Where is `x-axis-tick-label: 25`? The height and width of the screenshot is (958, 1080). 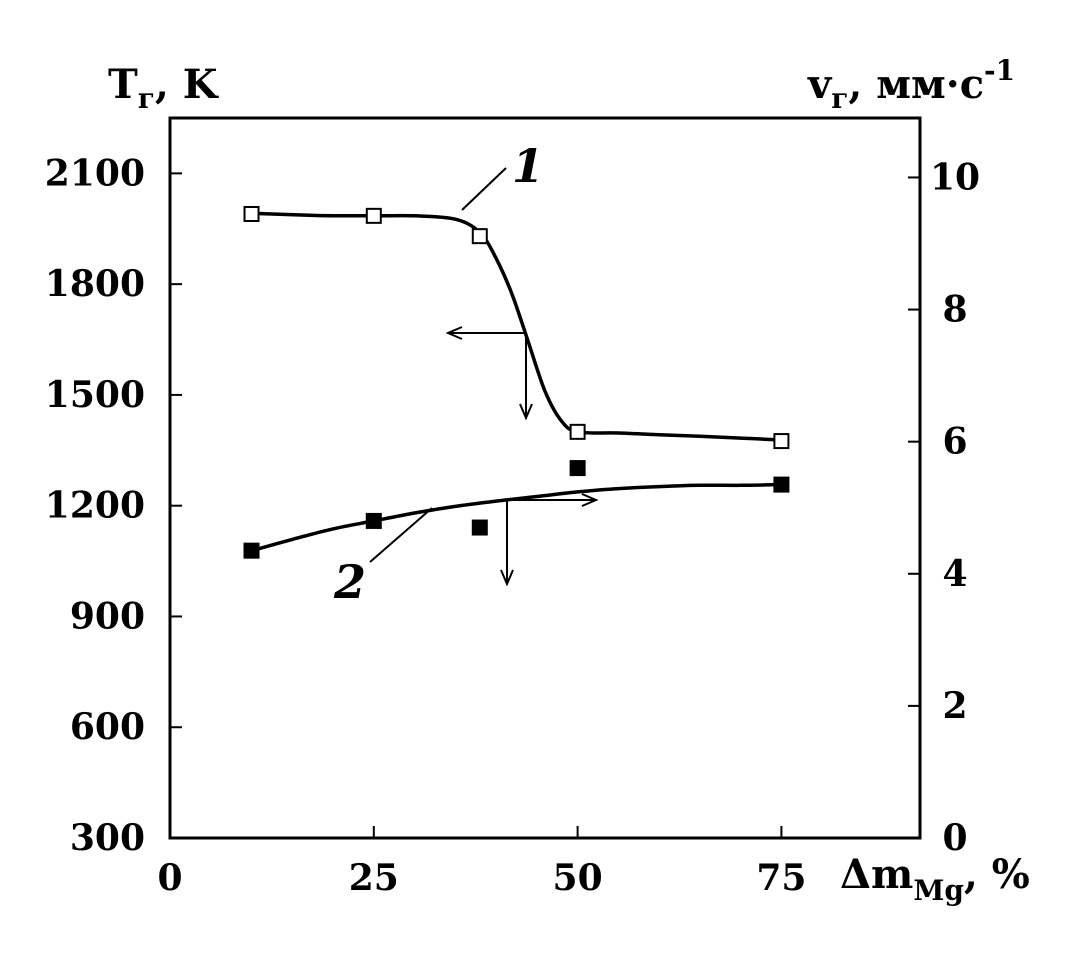 x-axis-tick-label: 25 is located at coordinates (374, 878).